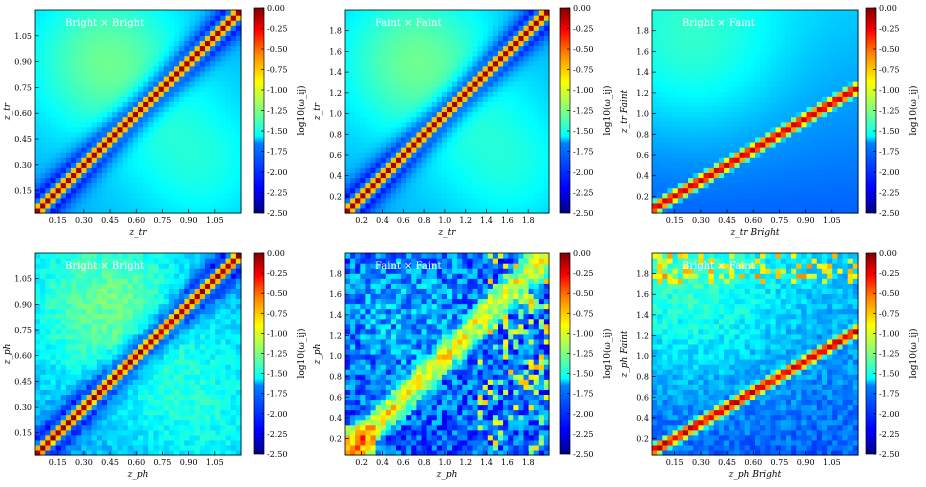 Image resolution: width=926 pixels, height=487 pixels. Describe the element at coordinates (23, 36) in the screenshot. I see `y-tick-label: 1.05` at that location.